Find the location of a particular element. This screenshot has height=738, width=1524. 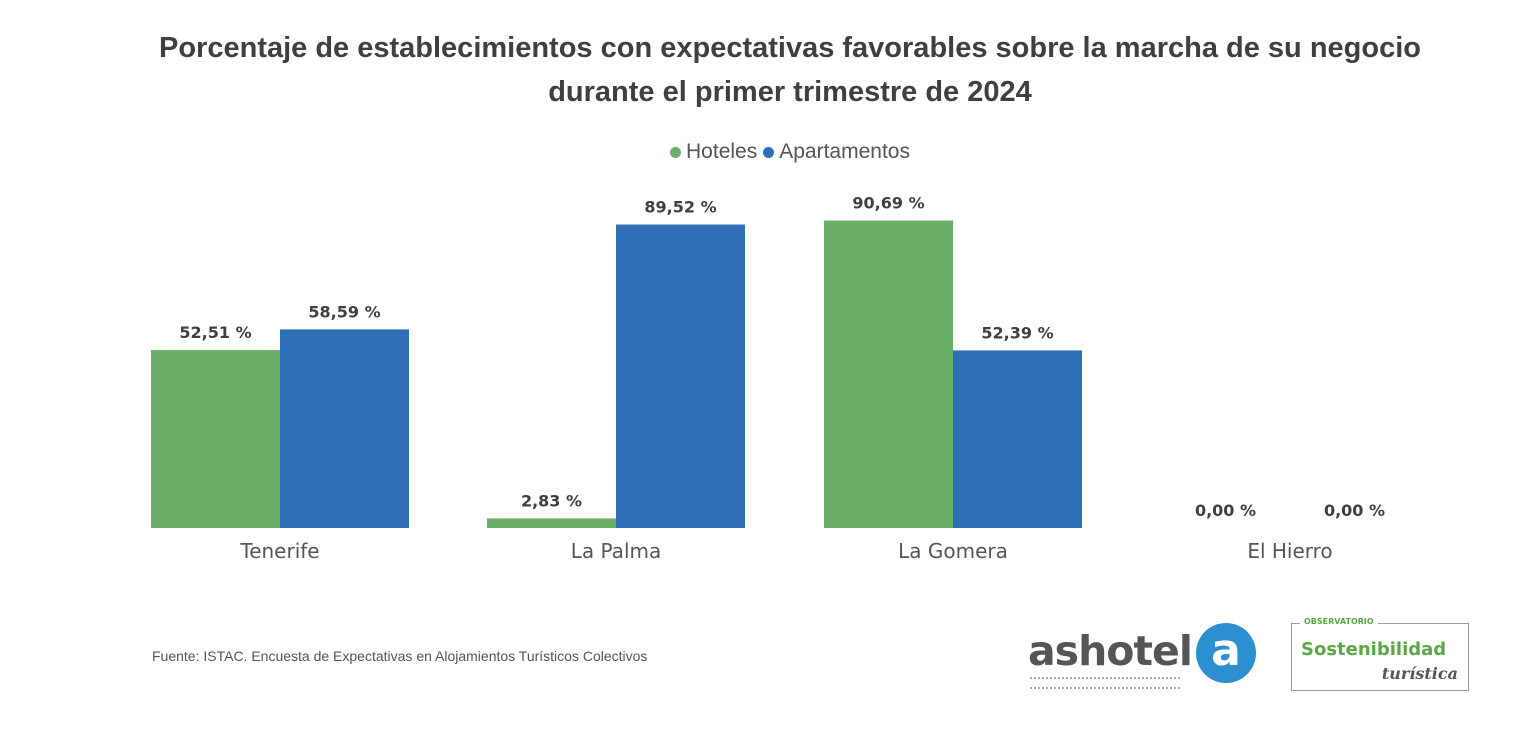

legend-label-apartamentos: Apartamentos is located at coordinates (844, 151).